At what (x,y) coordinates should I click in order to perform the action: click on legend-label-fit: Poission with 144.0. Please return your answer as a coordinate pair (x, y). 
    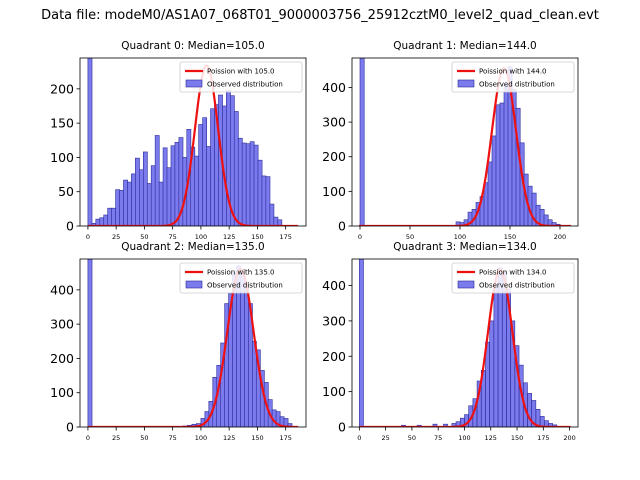
    Looking at the image, I should click on (513, 72).